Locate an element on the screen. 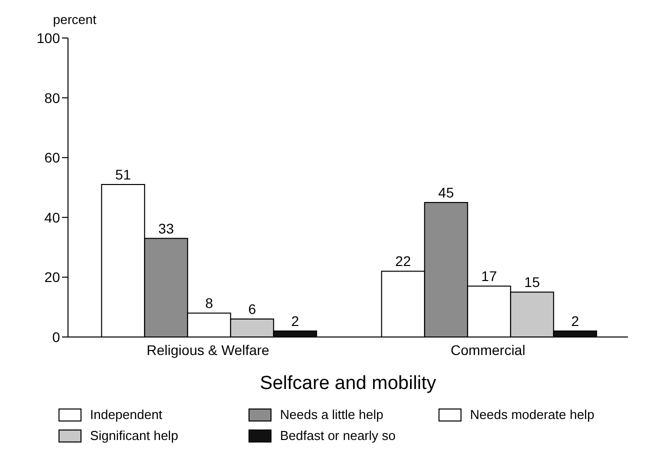 The height and width of the screenshot is (472, 665). x-tick-label: Religious & Welfare is located at coordinates (208, 350).